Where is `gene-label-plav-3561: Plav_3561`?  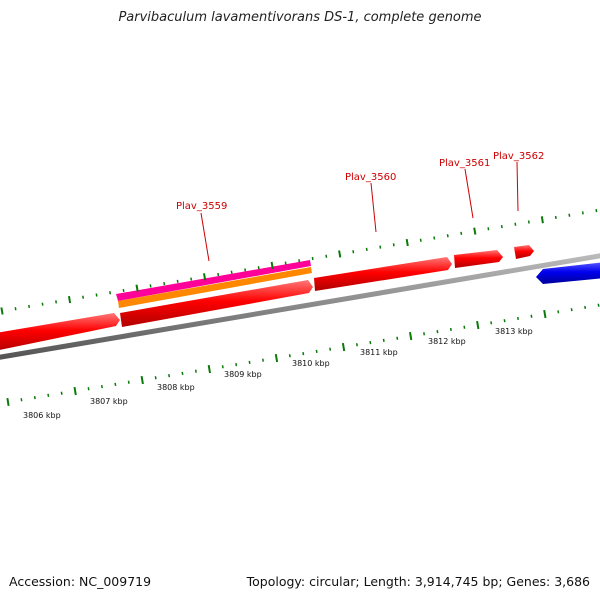
gene-label-plav-3561: Plav_3561 is located at coordinates (464, 163).